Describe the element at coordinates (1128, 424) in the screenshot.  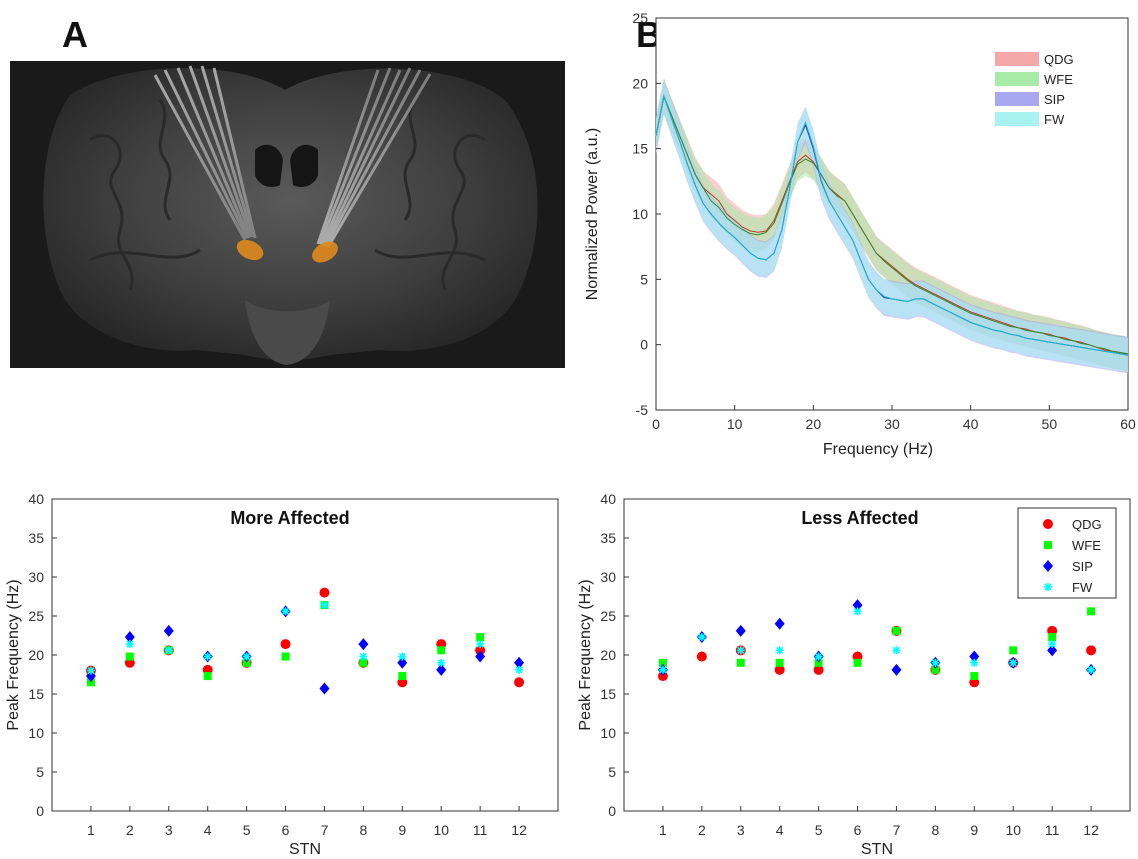
I see `x-tick-label: 60` at that location.